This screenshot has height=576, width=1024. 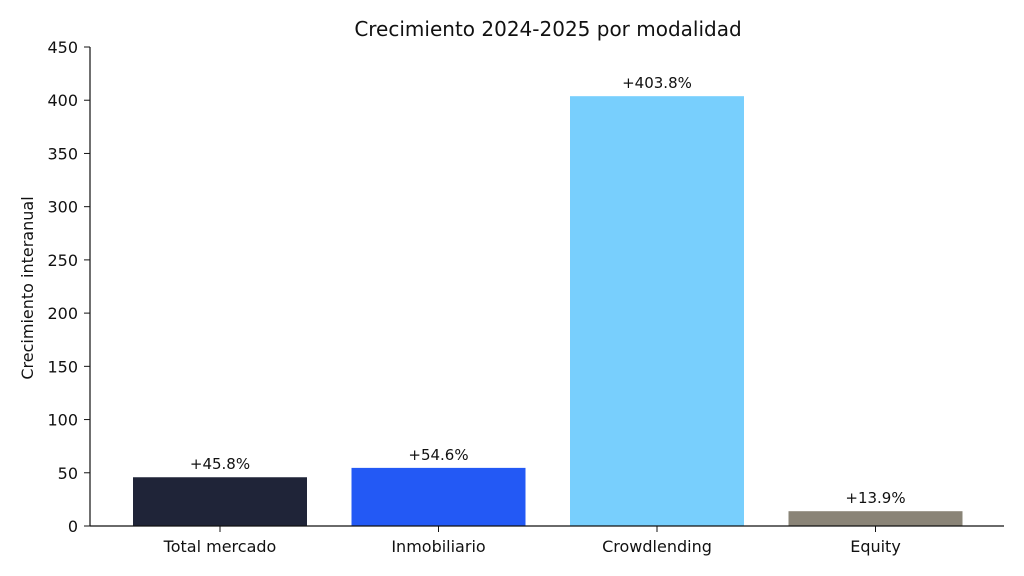 I want to click on y-tick-label: 400, so click(x=62, y=100).